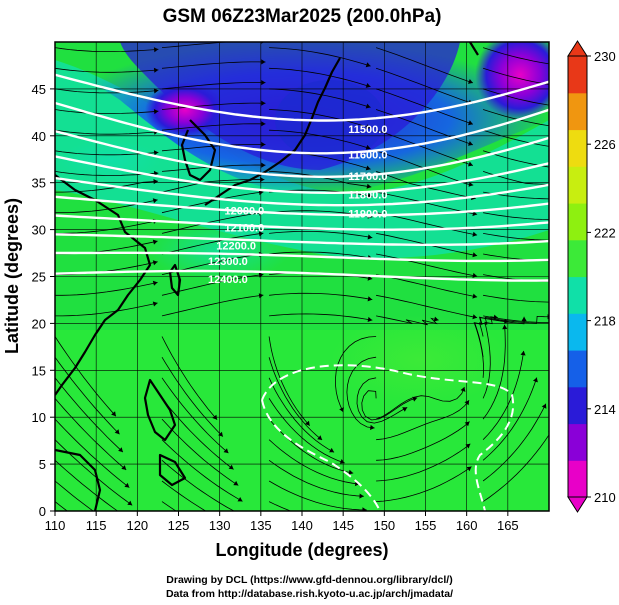  Describe the element at coordinates (605, 321) in the screenshot. I see `colorbar-tick-label: 218` at that location.